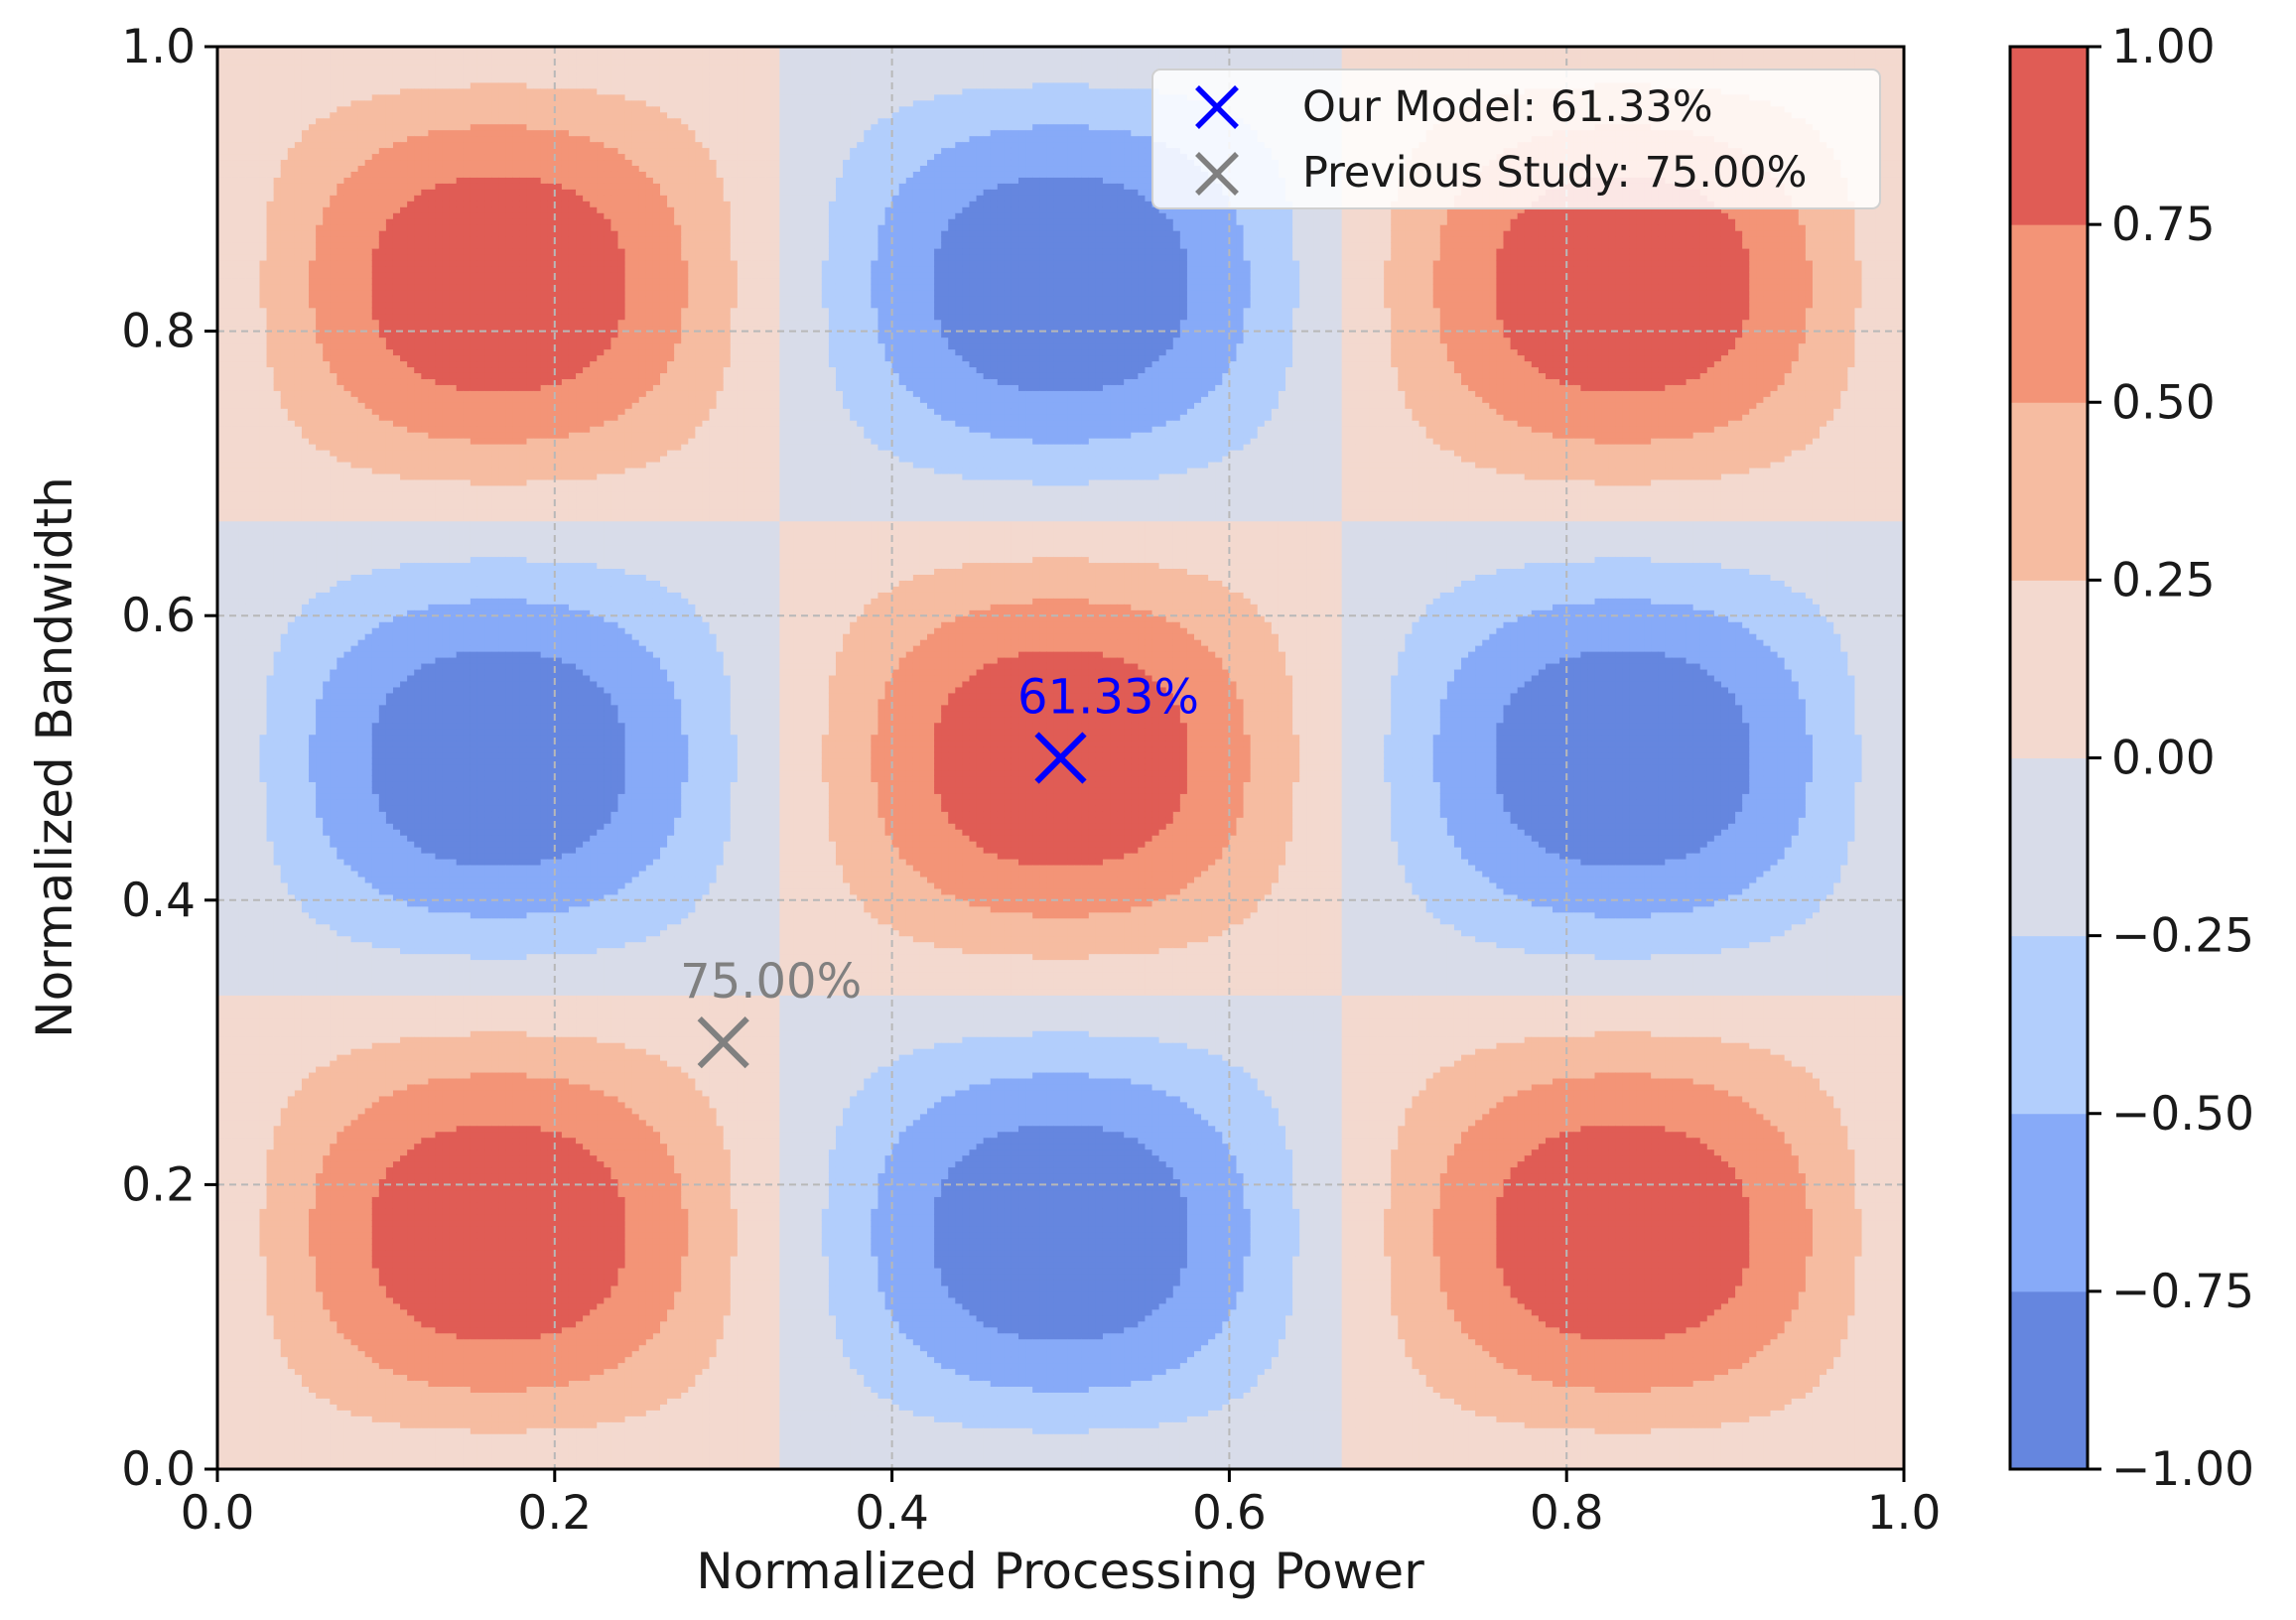 Image resolution: width=2296 pixels, height=1620 pixels. What do you see at coordinates (1507, 107) in the screenshot?
I see `legend-label-our-model: Our Model: 61.33%` at bounding box center [1507, 107].